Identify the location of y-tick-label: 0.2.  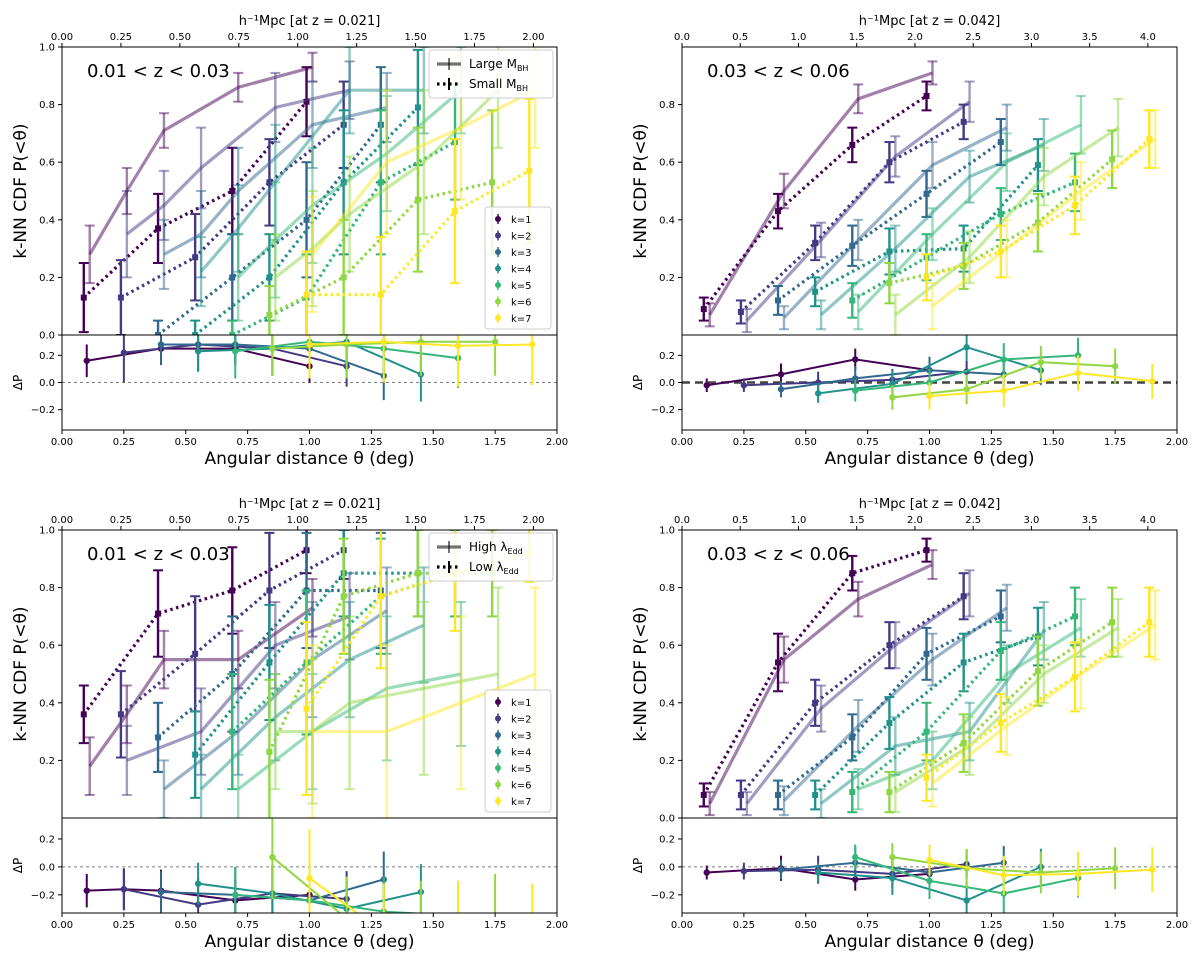
(47, 278).